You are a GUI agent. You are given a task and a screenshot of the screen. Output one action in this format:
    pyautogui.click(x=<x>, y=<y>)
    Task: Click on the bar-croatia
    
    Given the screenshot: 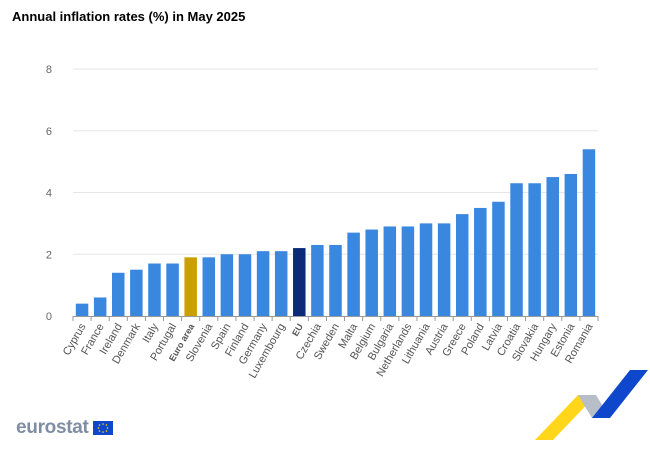 What is the action you would take?
    pyautogui.click(x=516, y=249)
    